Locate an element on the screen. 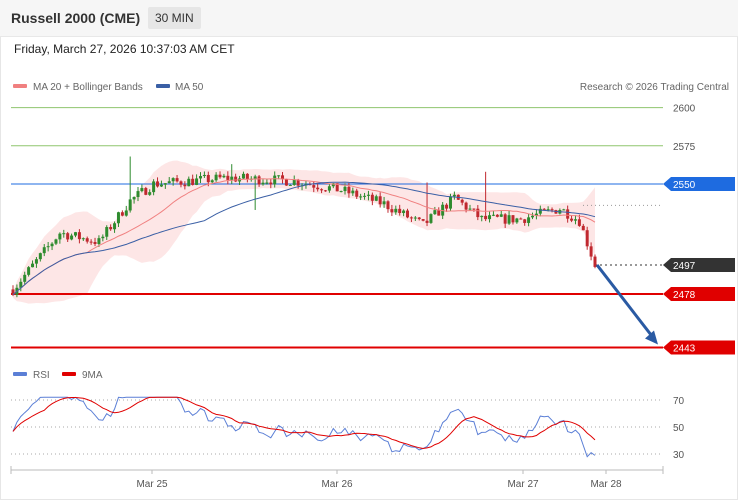 The width and height of the screenshot is (738, 500). rsi-line is located at coordinates (304, 427).